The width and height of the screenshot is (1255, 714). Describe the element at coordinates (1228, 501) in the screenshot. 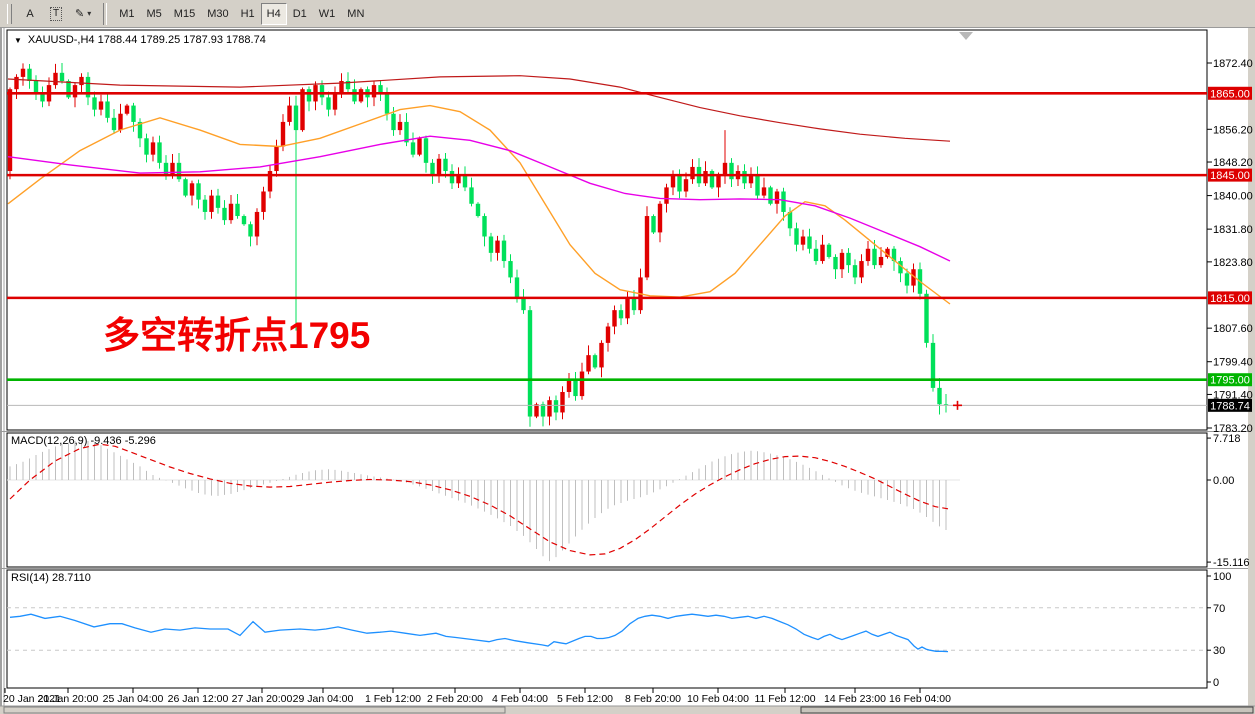

I see `macd-axis: 7.718 0.00 -15.116` at that location.